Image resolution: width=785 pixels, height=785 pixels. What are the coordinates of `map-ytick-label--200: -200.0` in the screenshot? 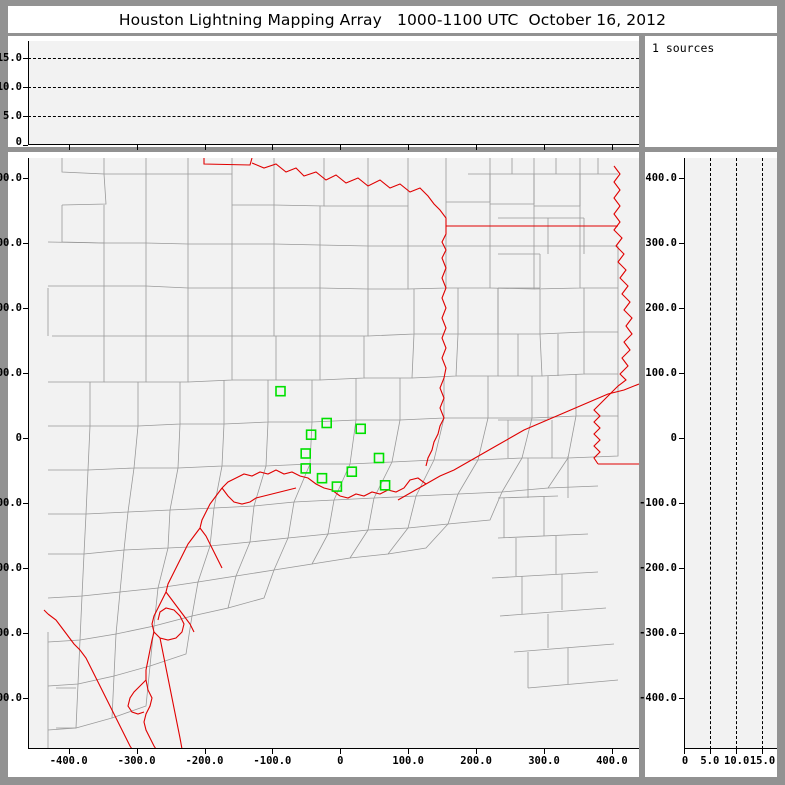 It's located at (11, 567).